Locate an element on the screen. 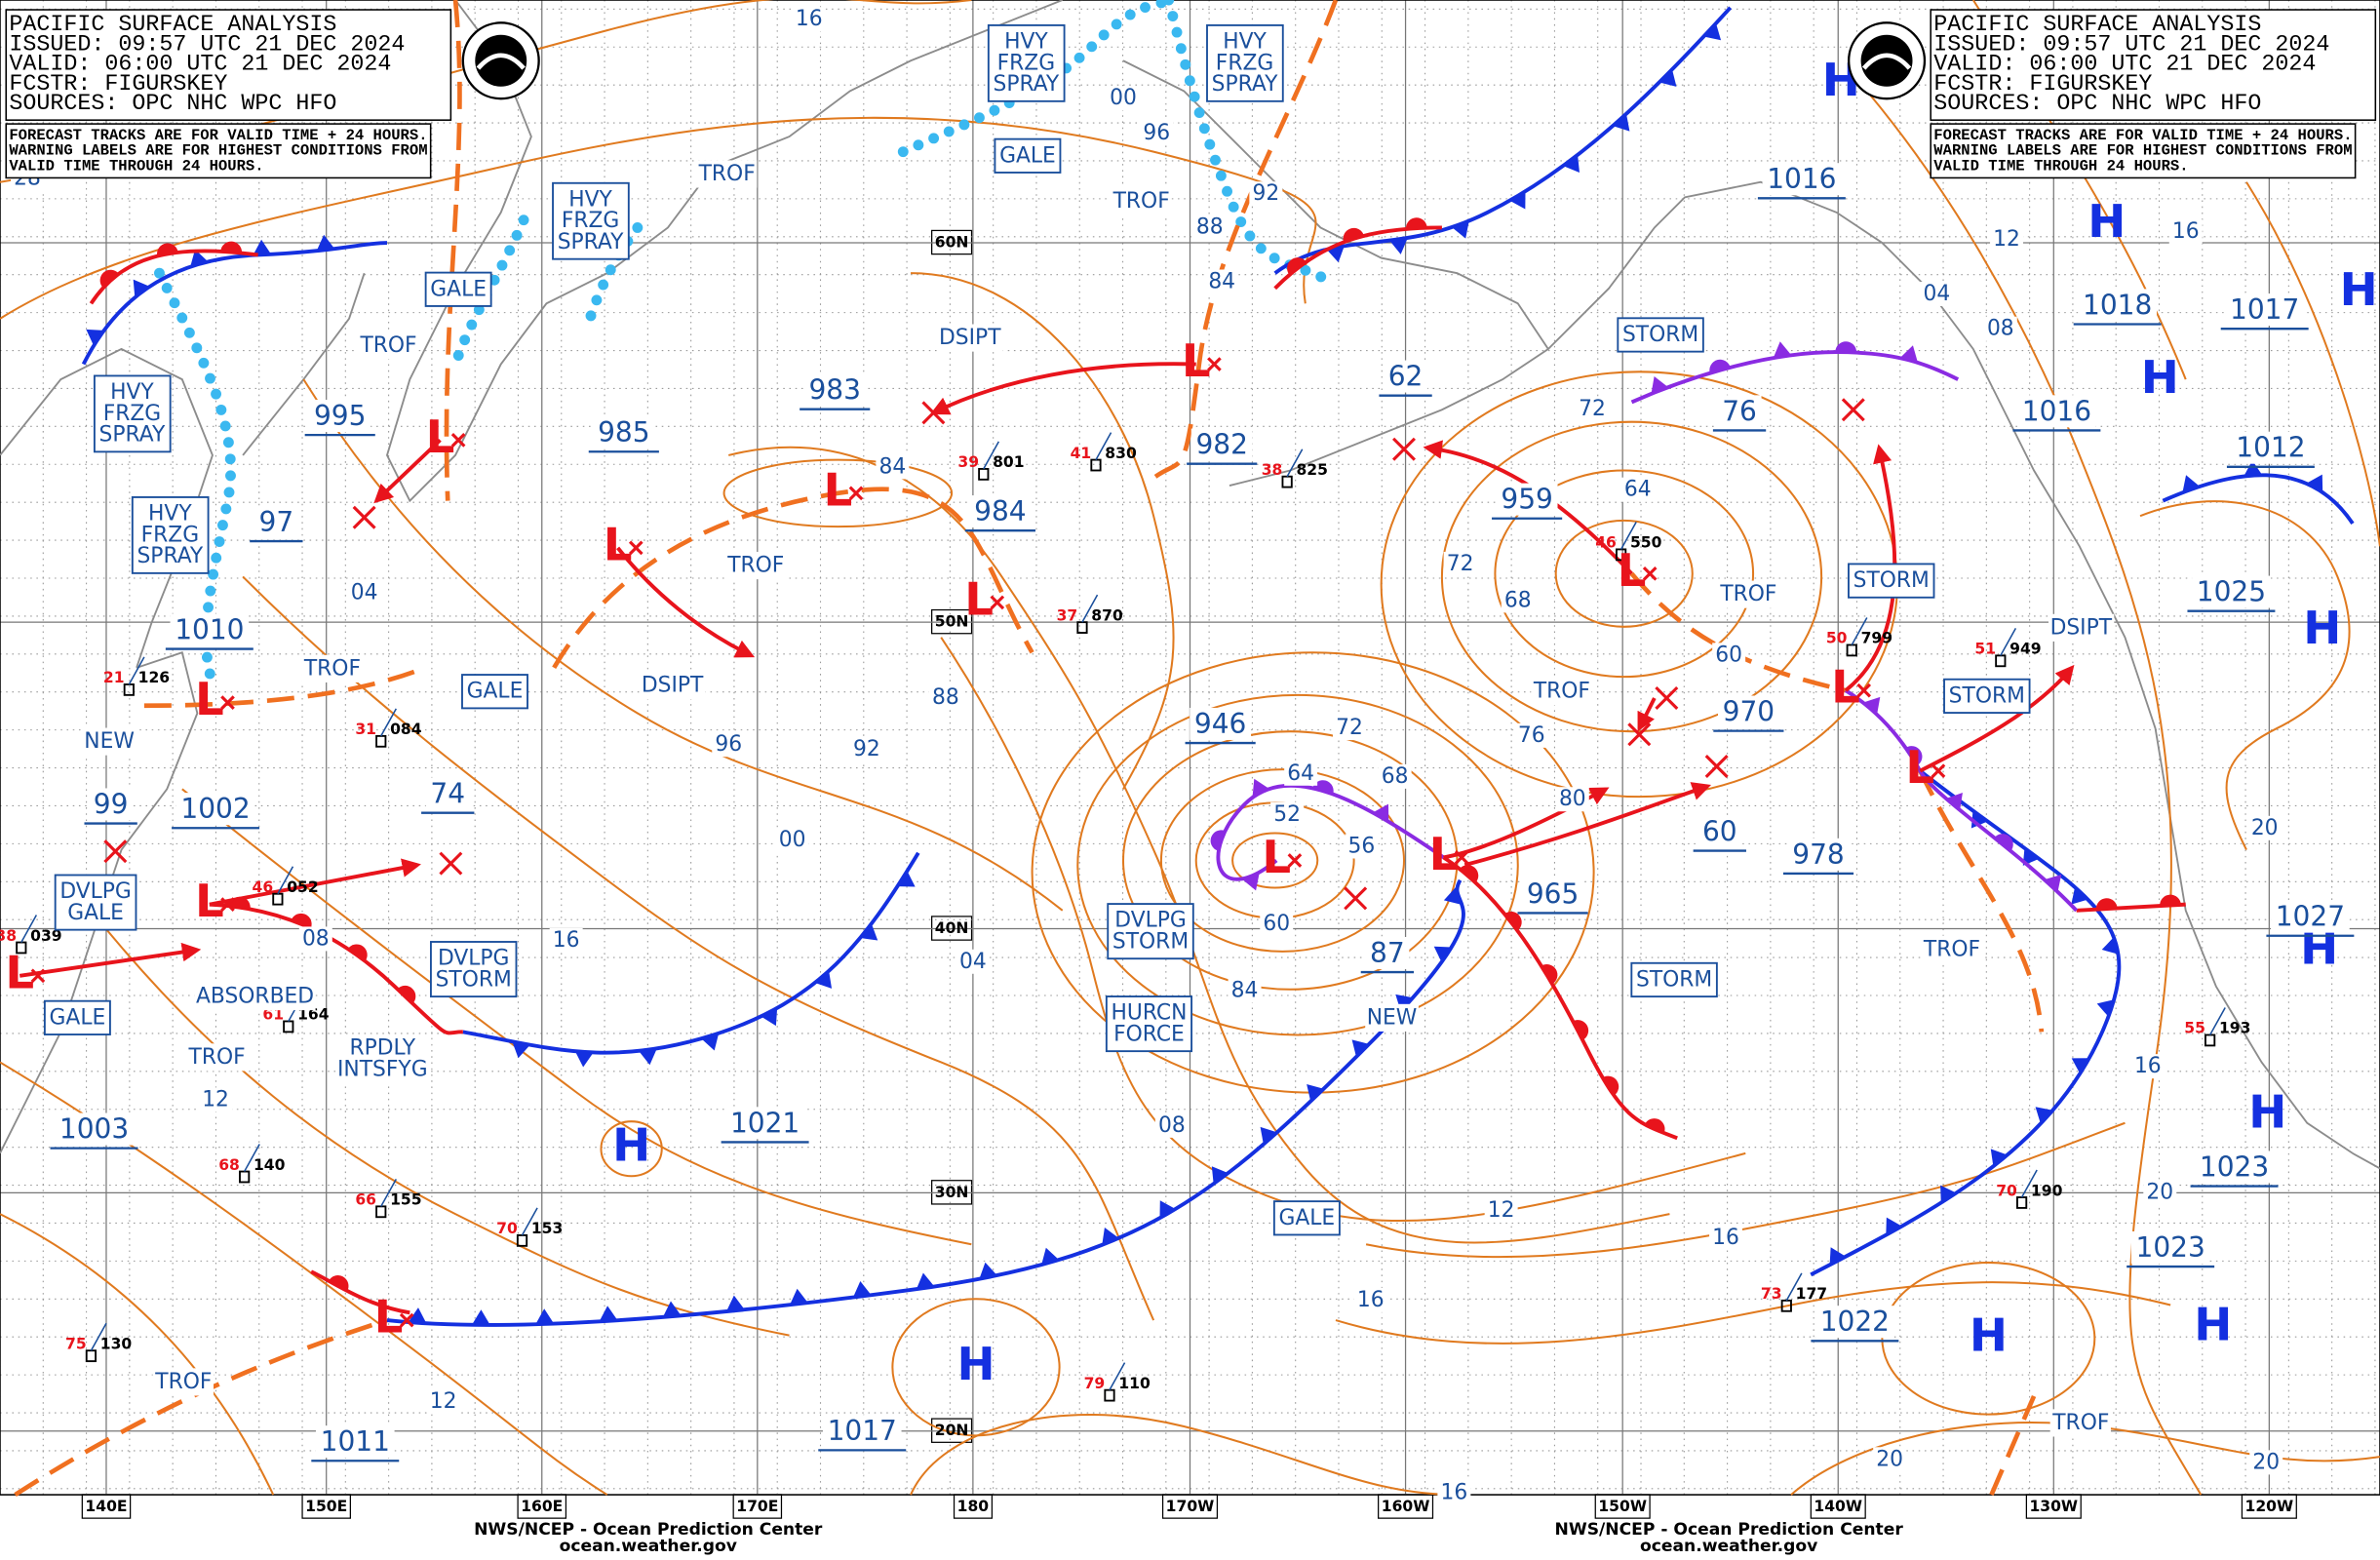 This screenshot has width=2380, height=1560. central-pressure: 97 is located at coordinates (276, 522).